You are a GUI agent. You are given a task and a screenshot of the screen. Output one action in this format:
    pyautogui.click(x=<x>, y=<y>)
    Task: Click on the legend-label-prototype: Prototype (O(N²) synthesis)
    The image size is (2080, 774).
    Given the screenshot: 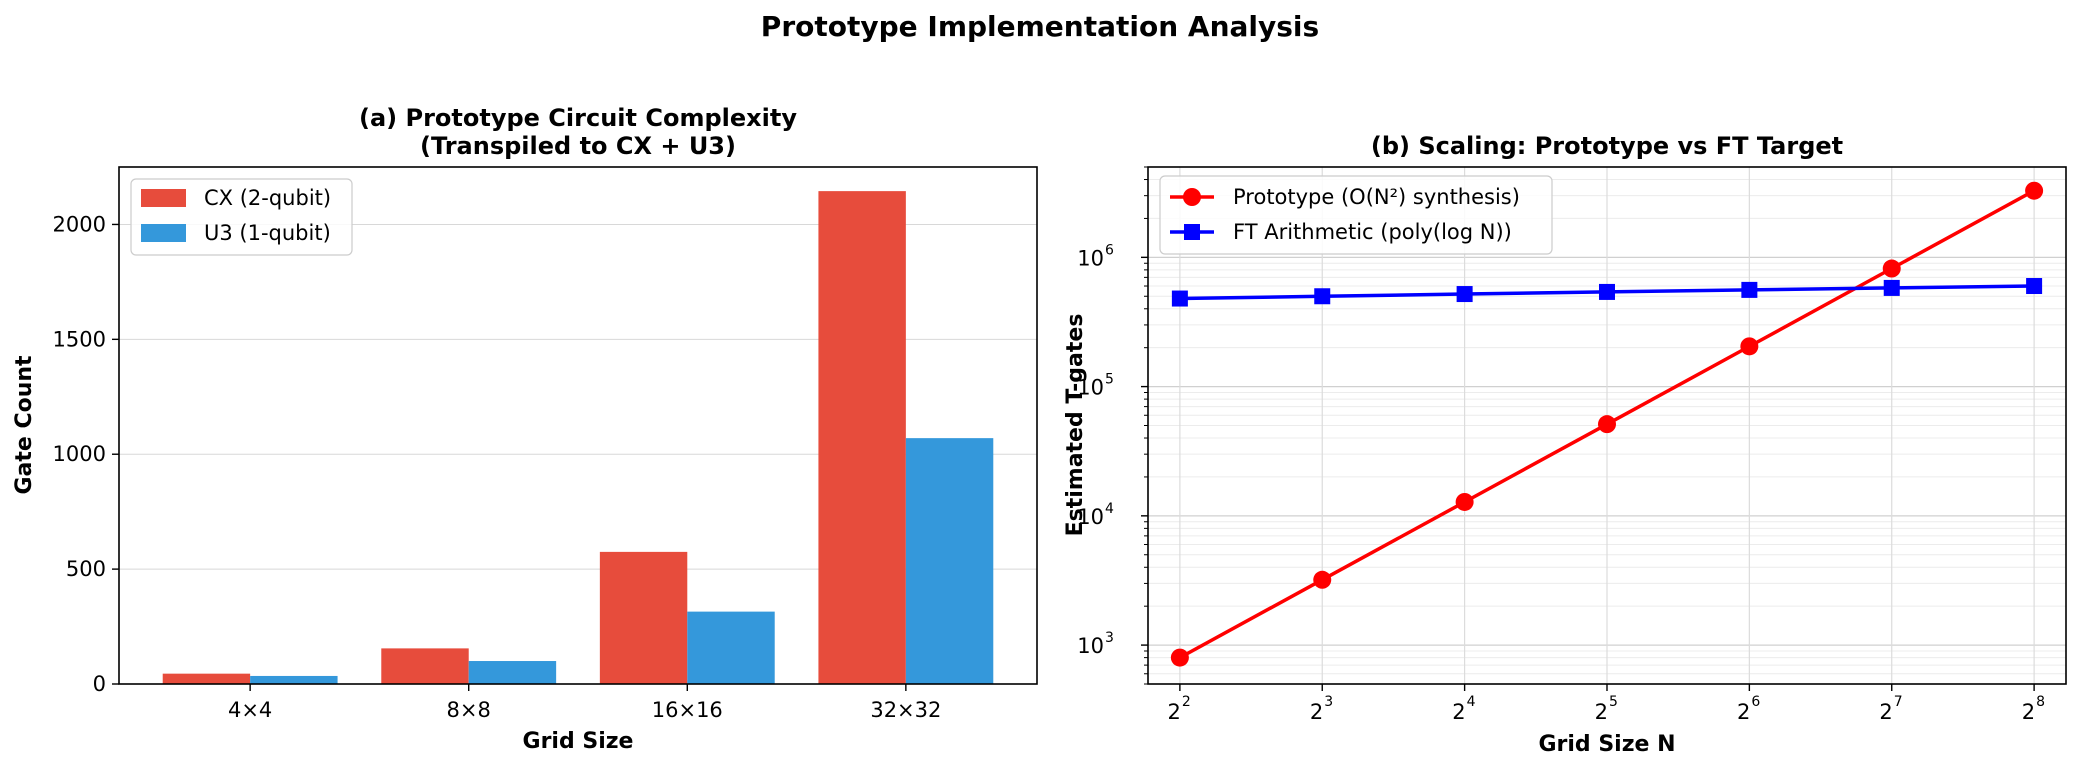 What is the action you would take?
    pyautogui.click(x=1376, y=197)
    